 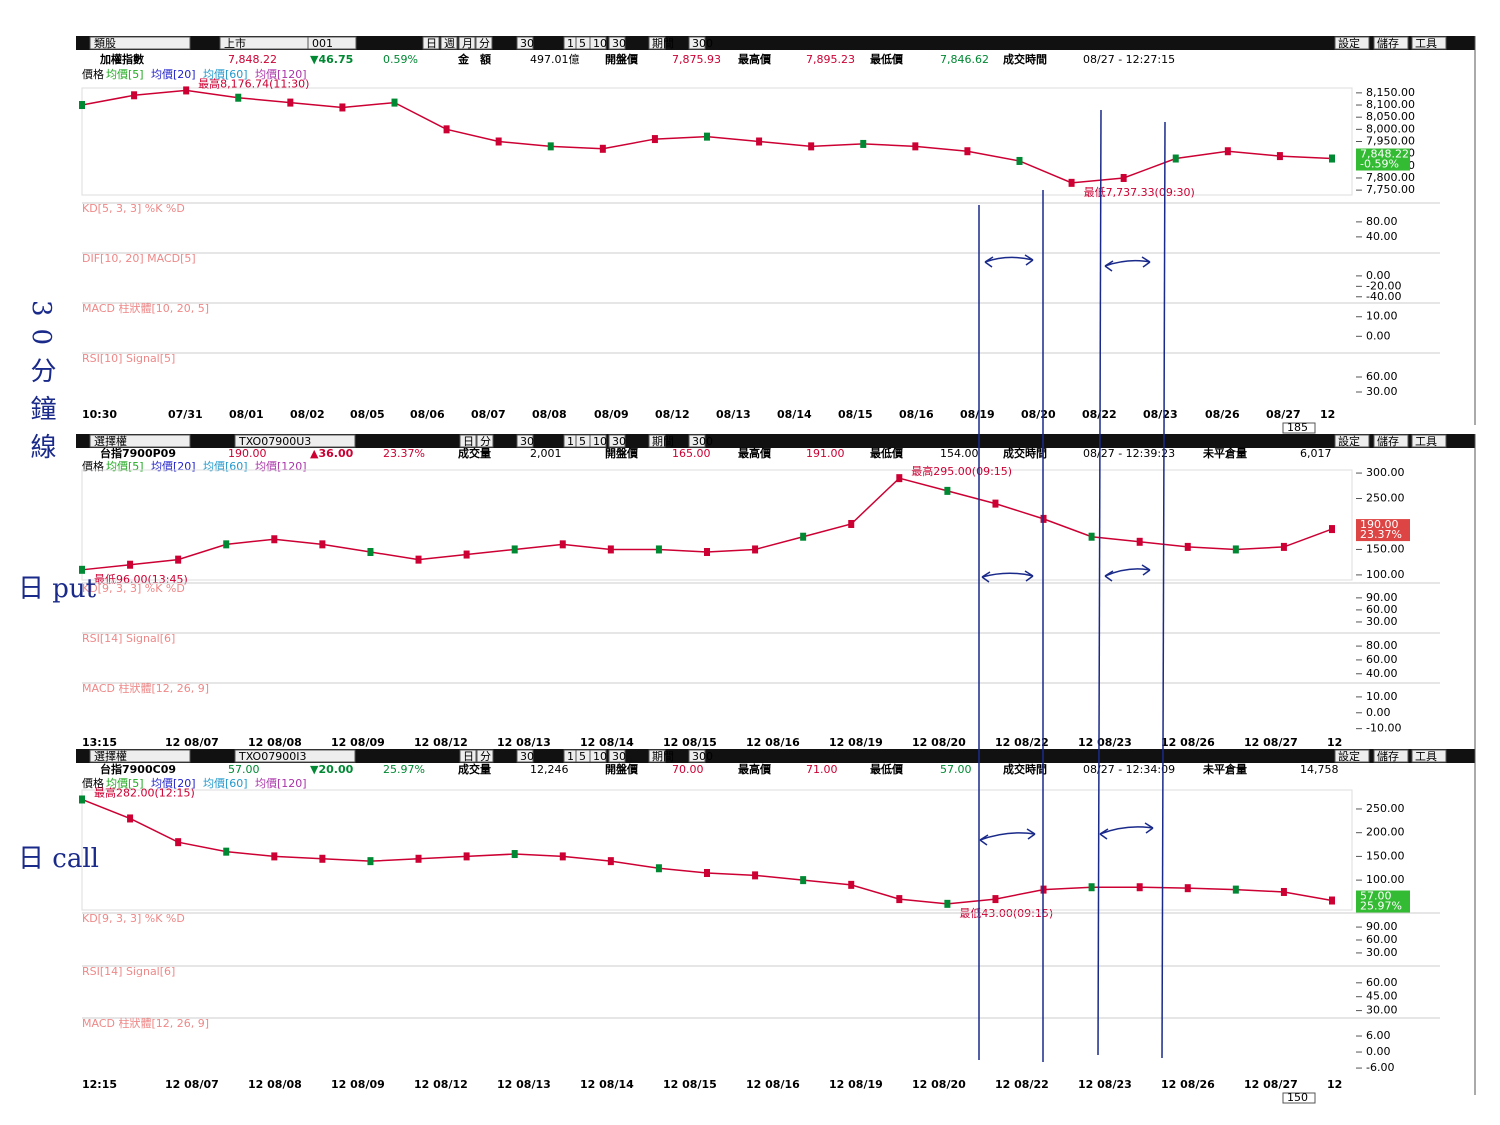 What do you see at coordinates (332, 453) in the screenshot?
I see `info-text: ▲36.00` at bounding box center [332, 453].